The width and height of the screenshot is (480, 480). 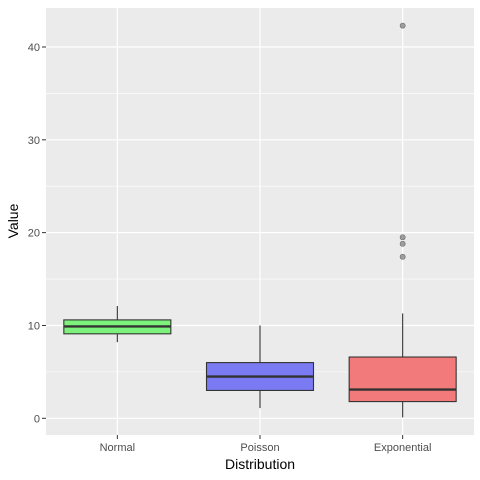 I want to click on y-tick-label: 0, so click(x=37, y=419).